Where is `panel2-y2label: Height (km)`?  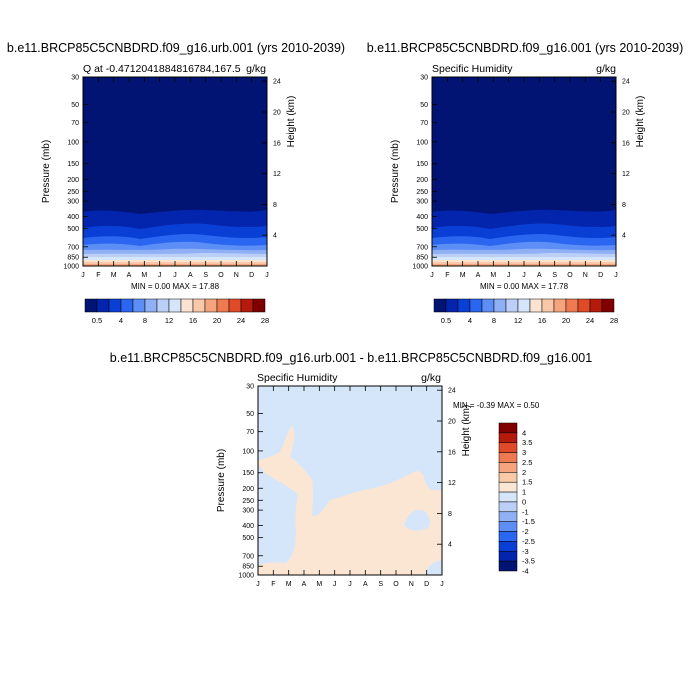
panel2-y2label: Height (km) is located at coordinates (640, 122).